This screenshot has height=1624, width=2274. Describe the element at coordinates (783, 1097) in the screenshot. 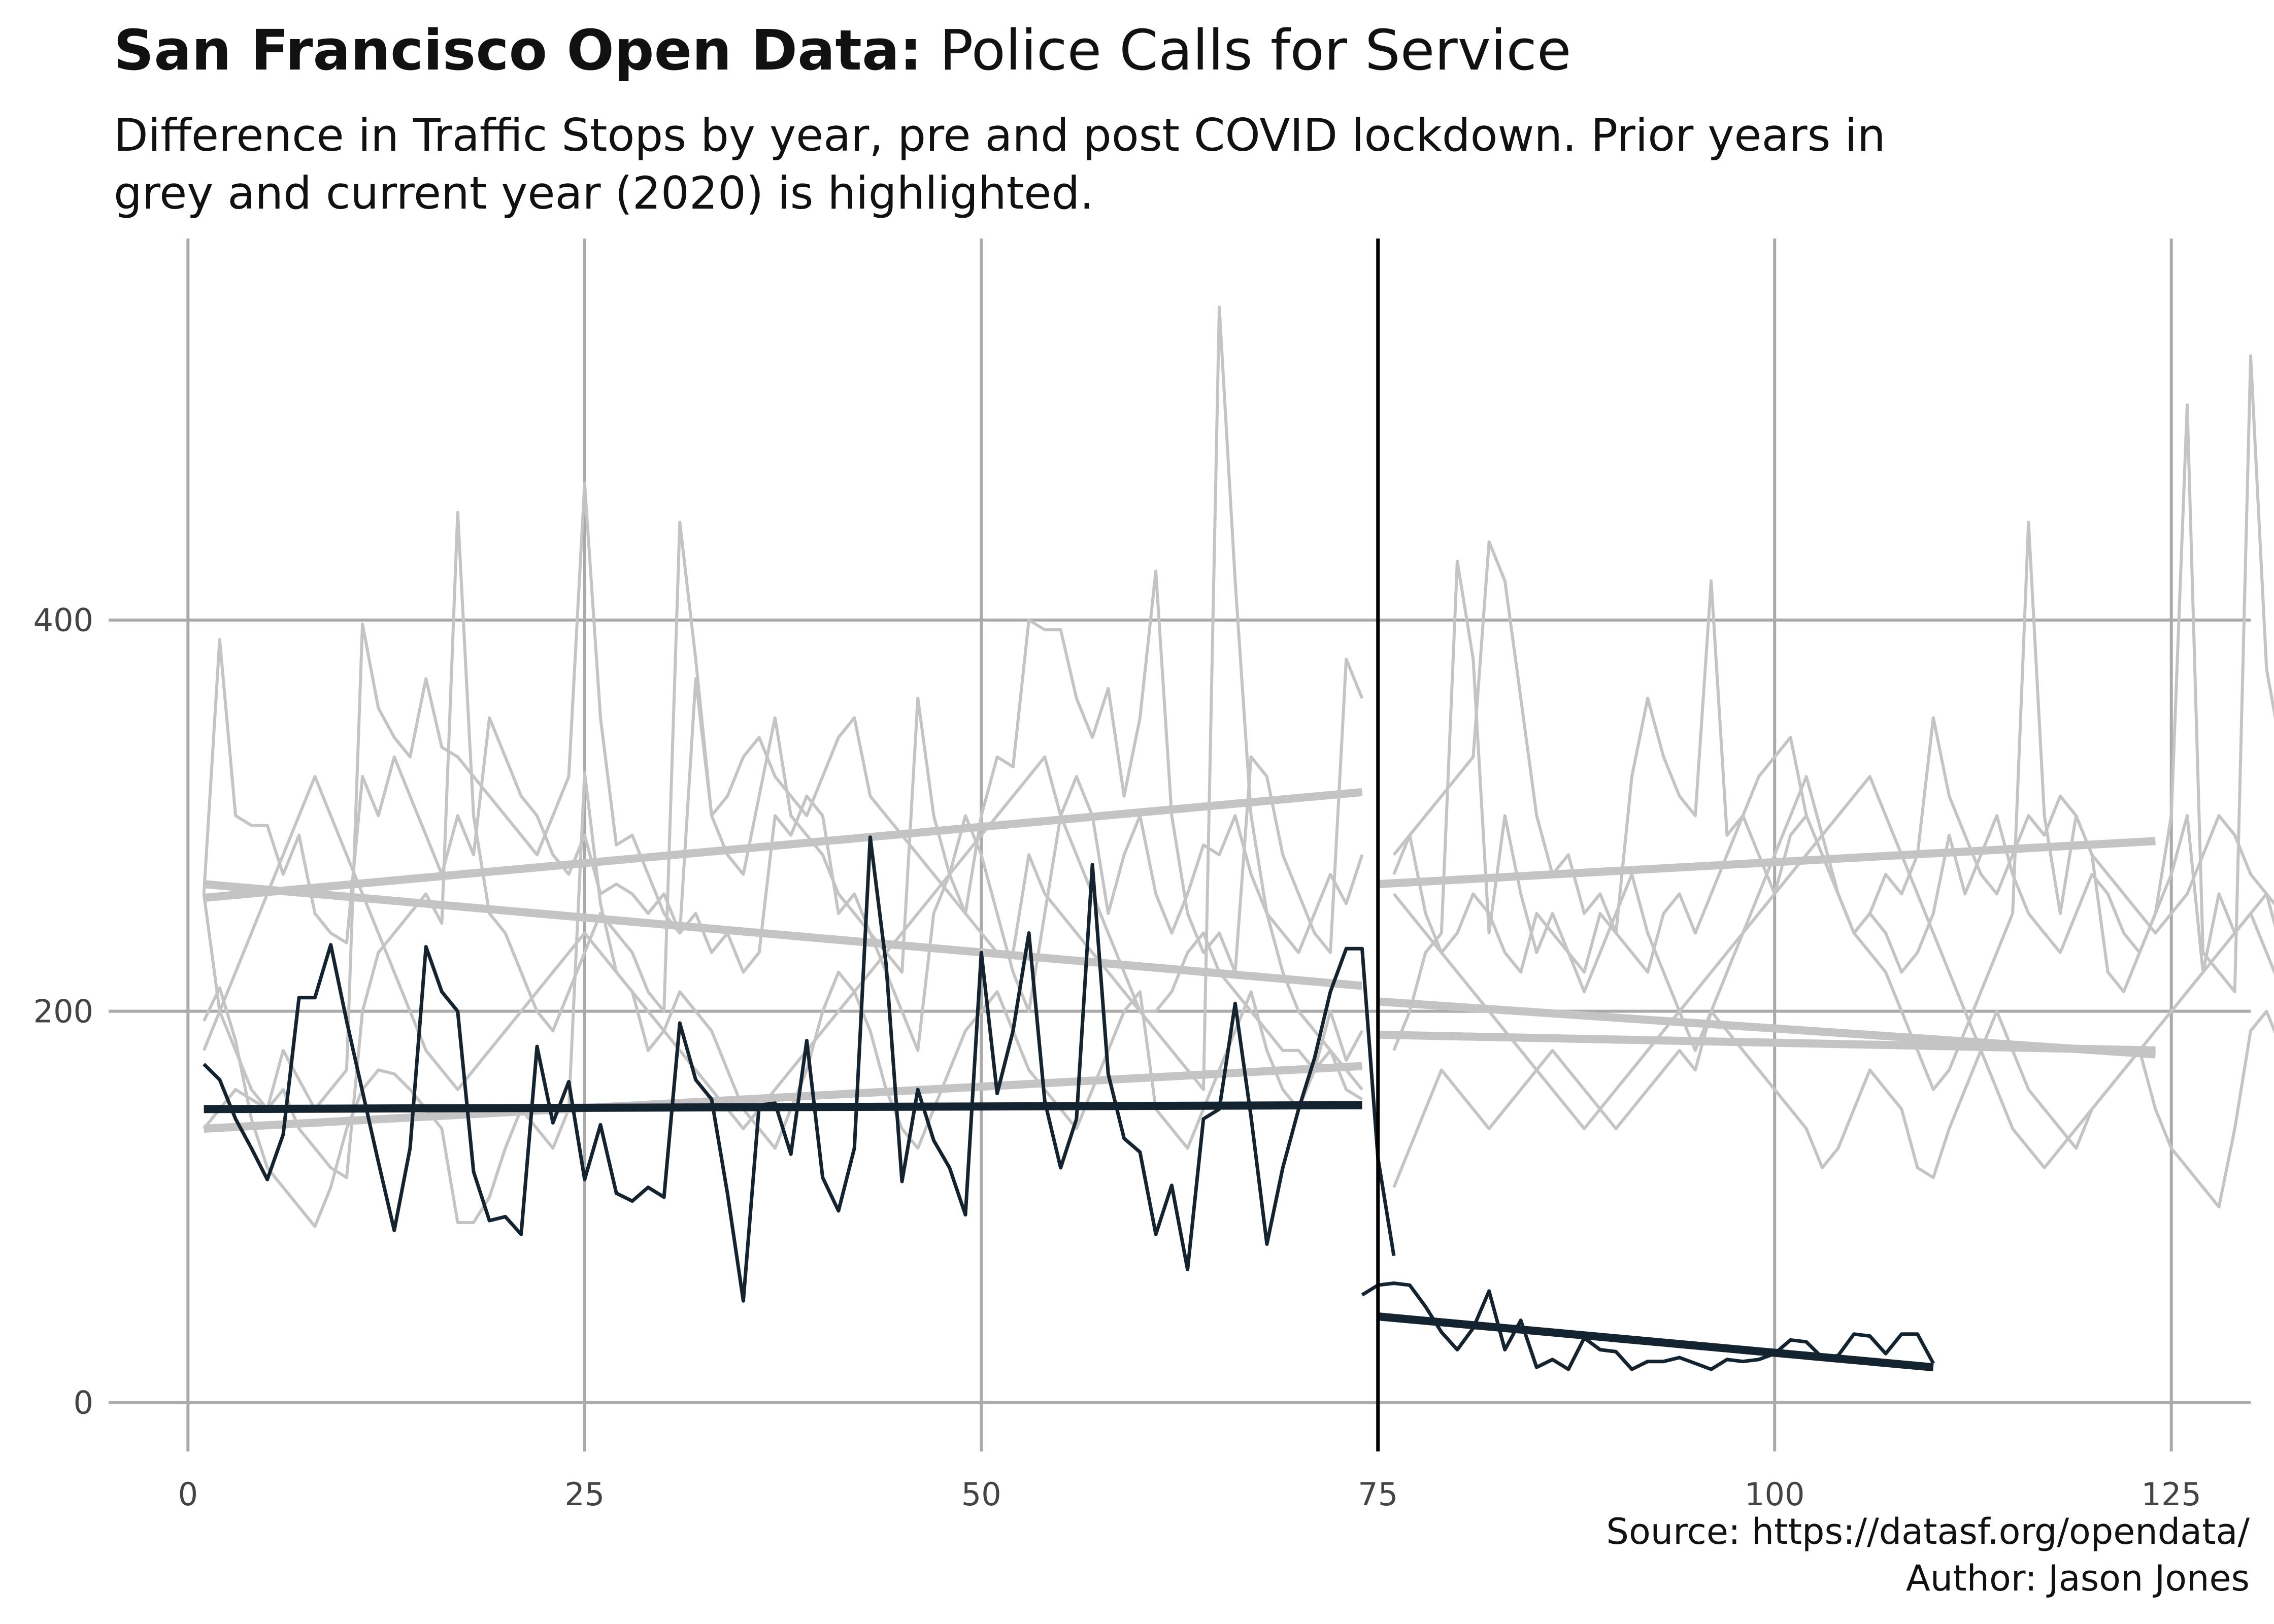

I see `prior-trend-3-pre` at that location.